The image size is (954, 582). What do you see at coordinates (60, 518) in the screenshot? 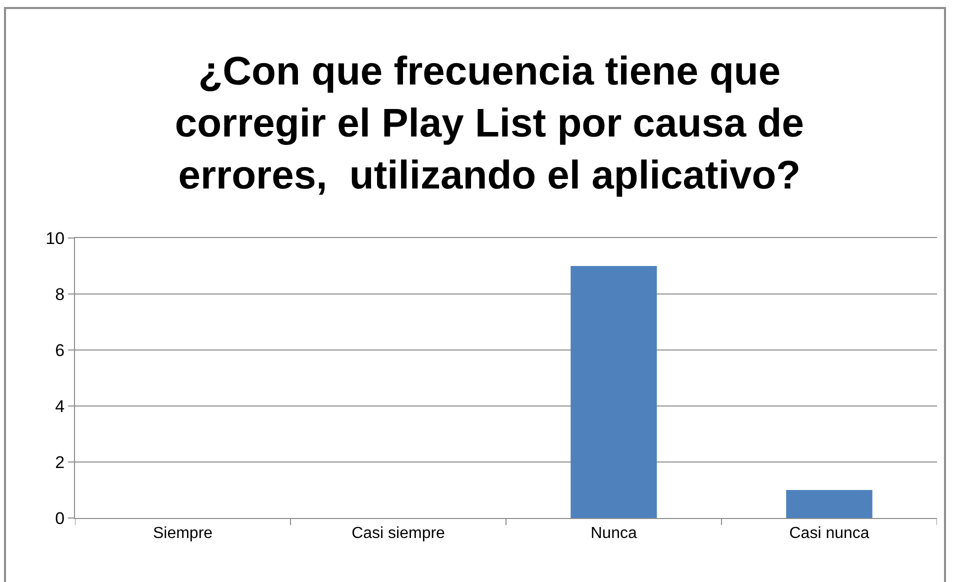
I see `y-tick-label: 0` at bounding box center [60, 518].